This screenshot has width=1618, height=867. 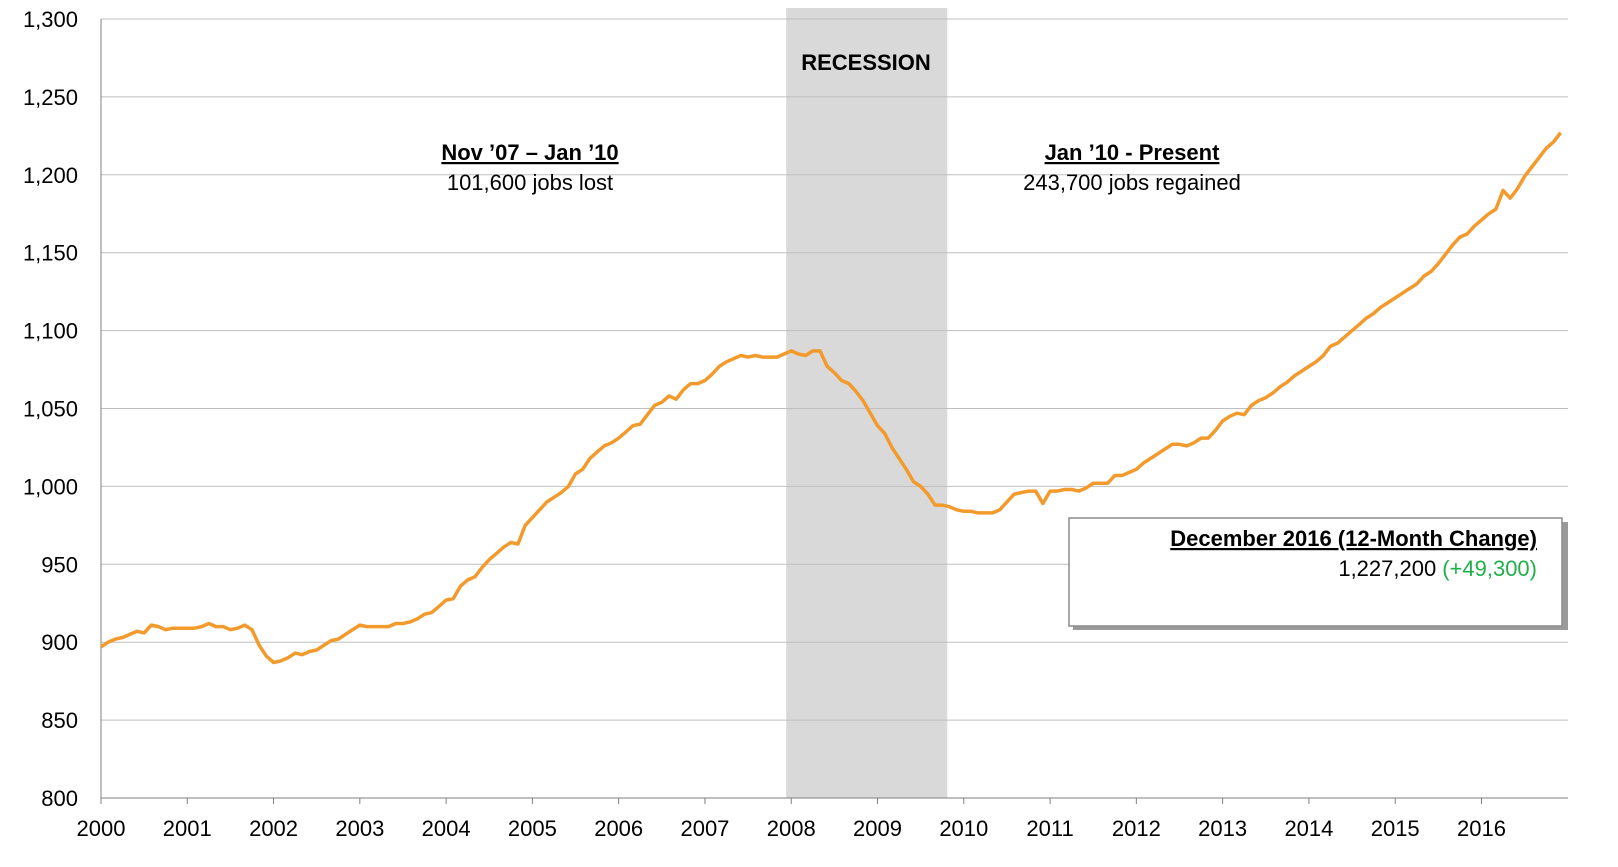 What do you see at coordinates (59, 798) in the screenshot?
I see `y-tick-label: 800` at bounding box center [59, 798].